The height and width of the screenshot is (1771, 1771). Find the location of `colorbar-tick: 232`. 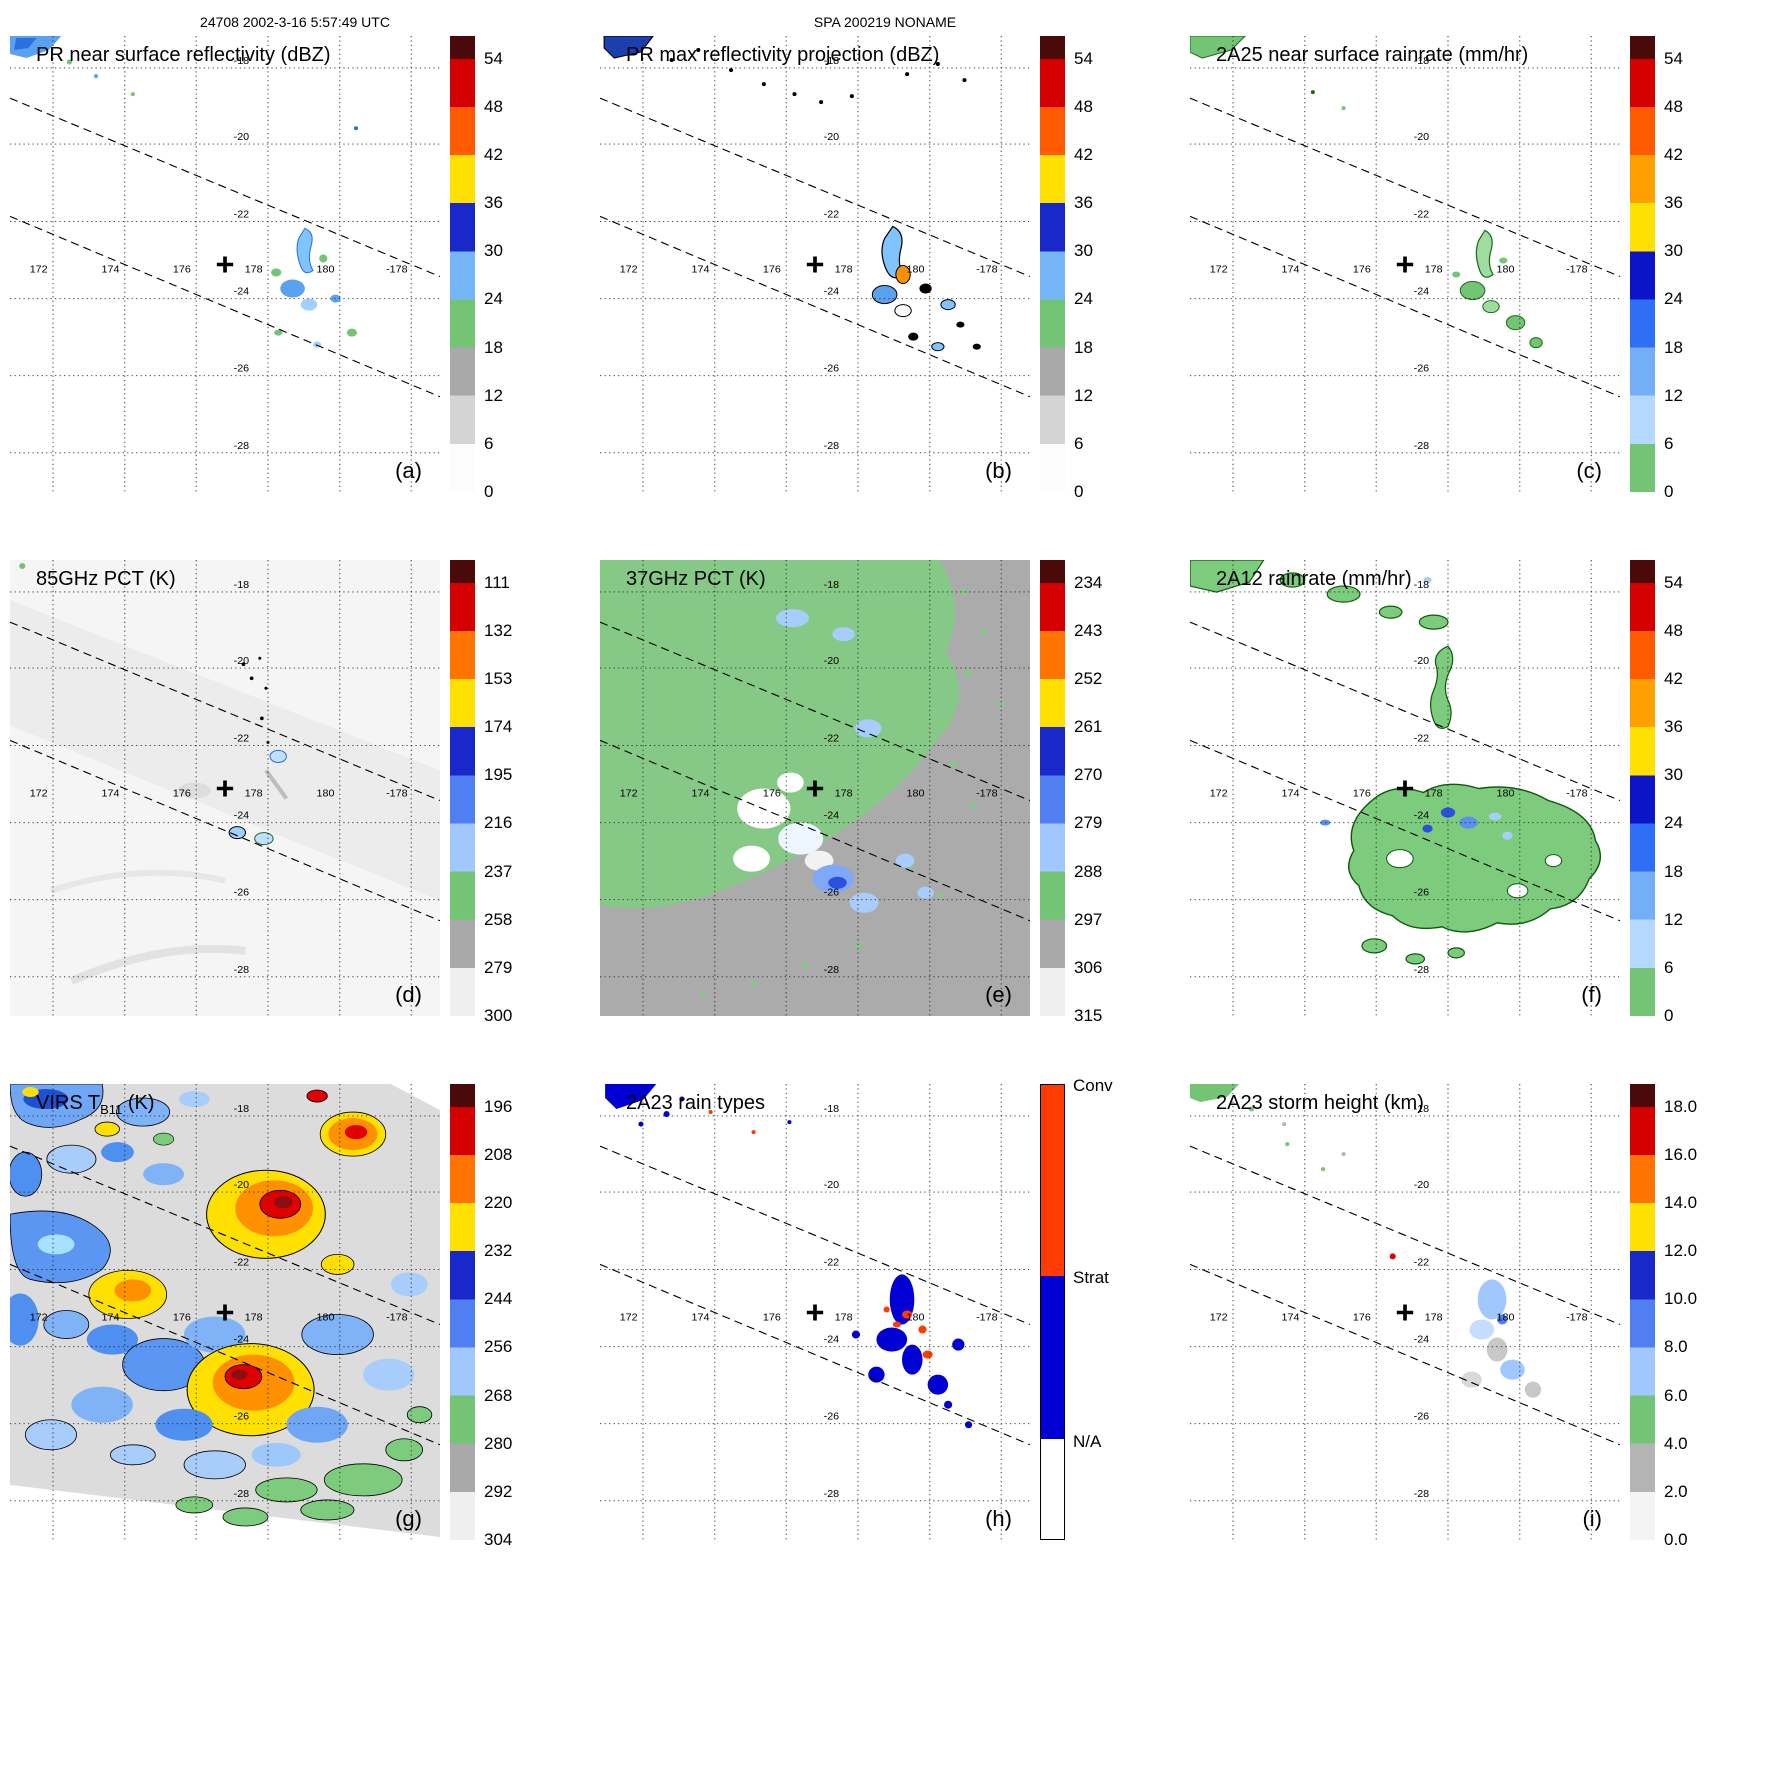

colorbar-tick: 232 is located at coordinates (498, 1251).